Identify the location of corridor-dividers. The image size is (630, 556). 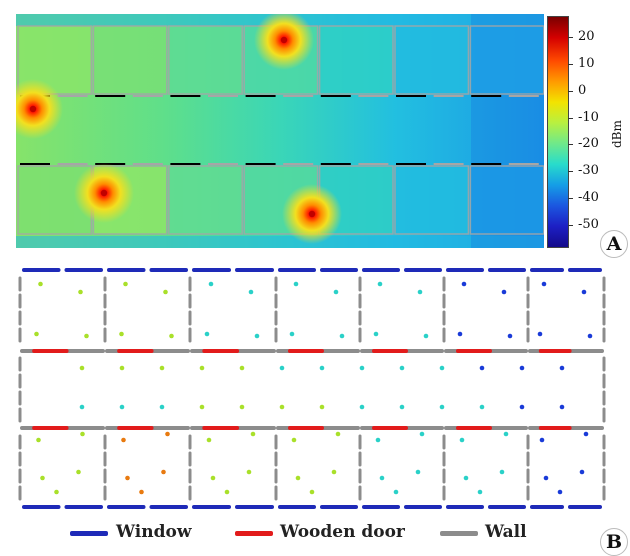
(279, 130).